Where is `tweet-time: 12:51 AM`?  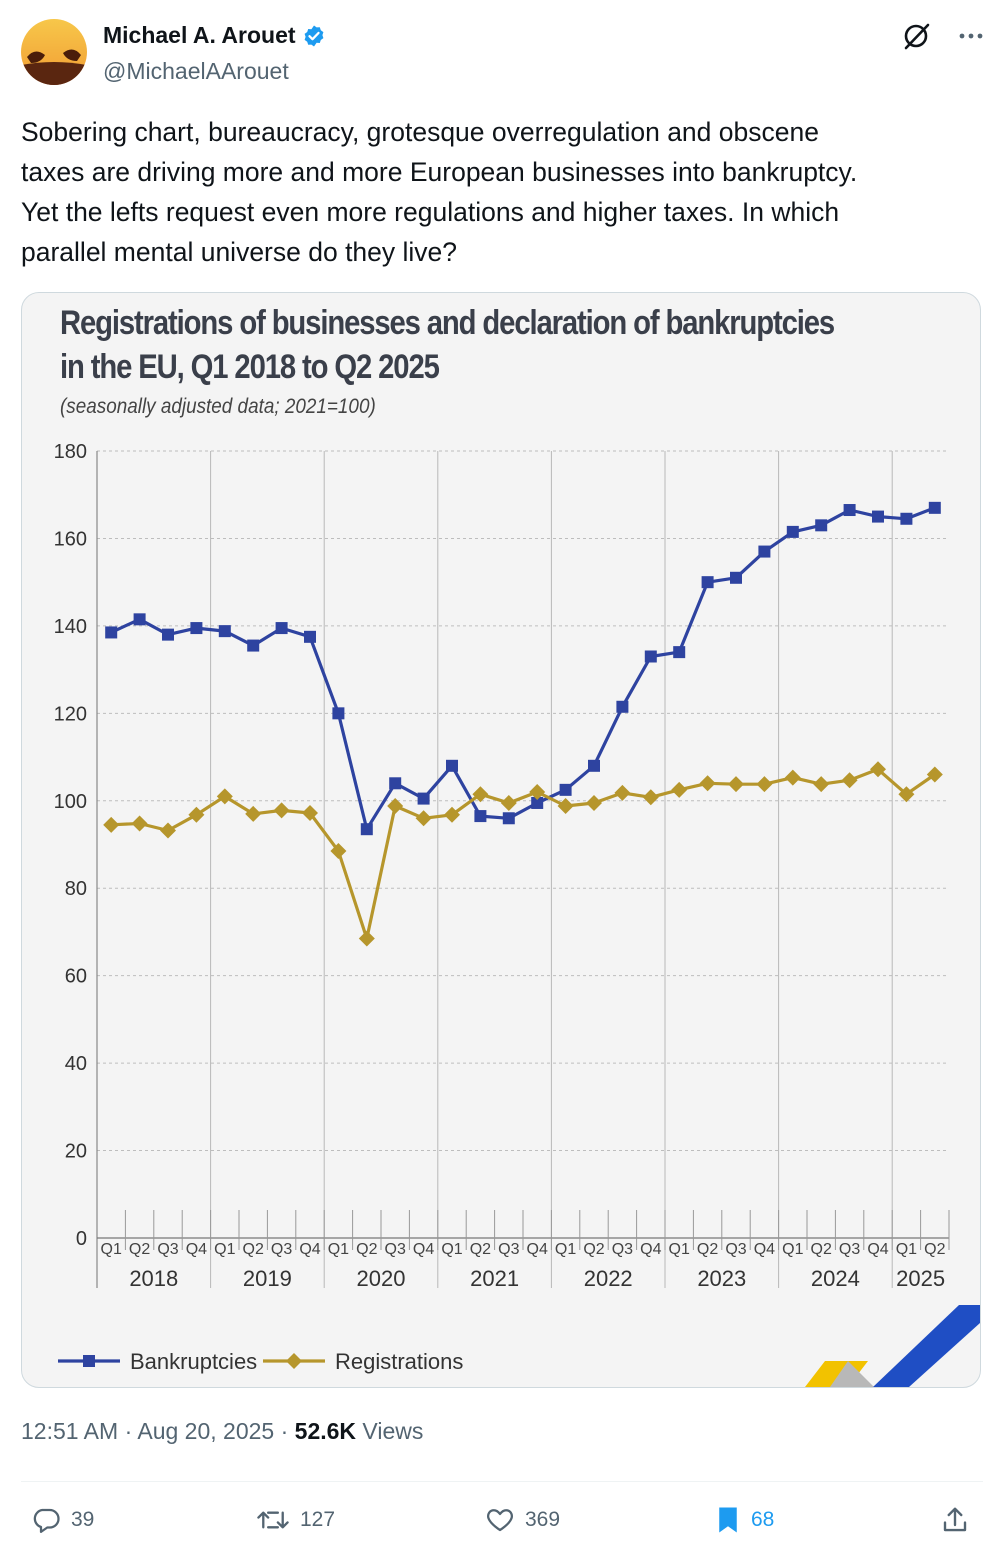
tweet-time: 12:51 AM is located at coordinates (70, 1431).